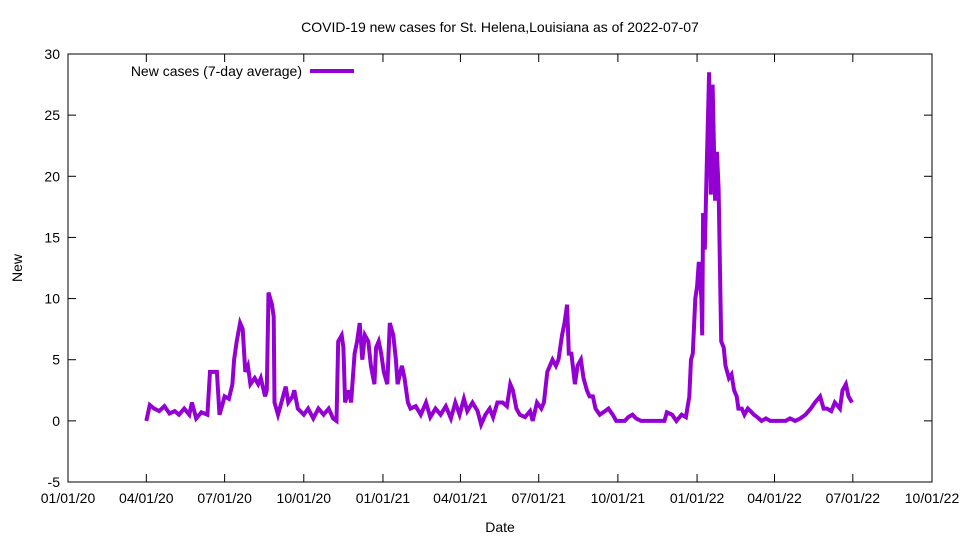 The image size is (960, 545). I want to click on y-tick-label: 30, so click(52, 54).